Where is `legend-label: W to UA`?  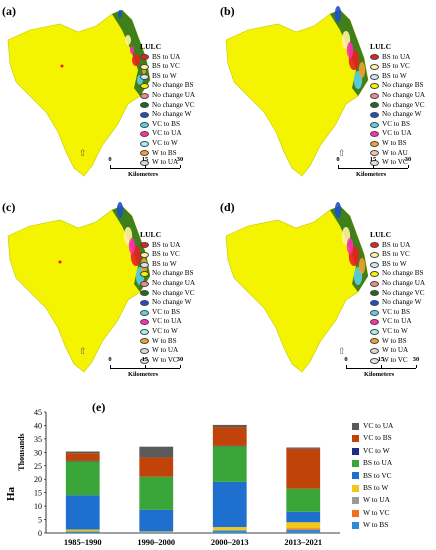
legend-label: W to UA is located at coordinates (165, 350).